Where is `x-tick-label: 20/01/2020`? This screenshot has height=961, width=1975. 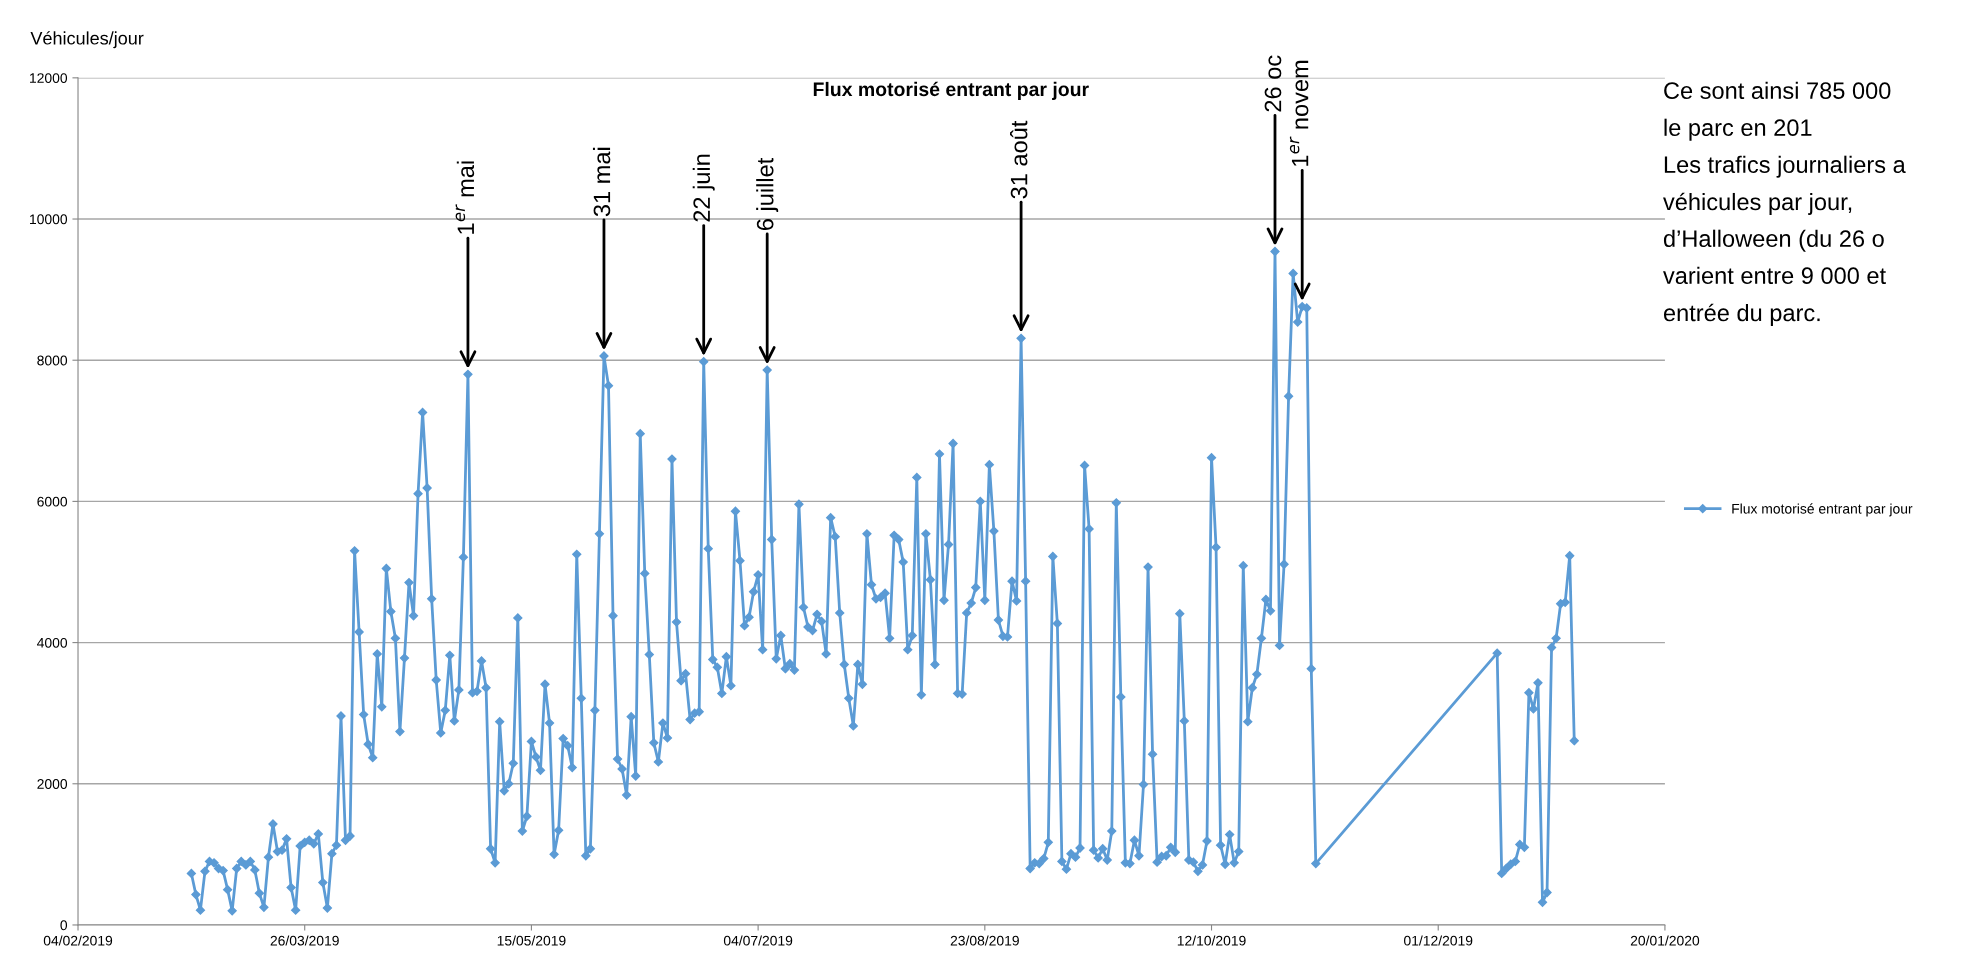 x-tick-label: 20/01/2020 is located at coordinates (1665, 940).